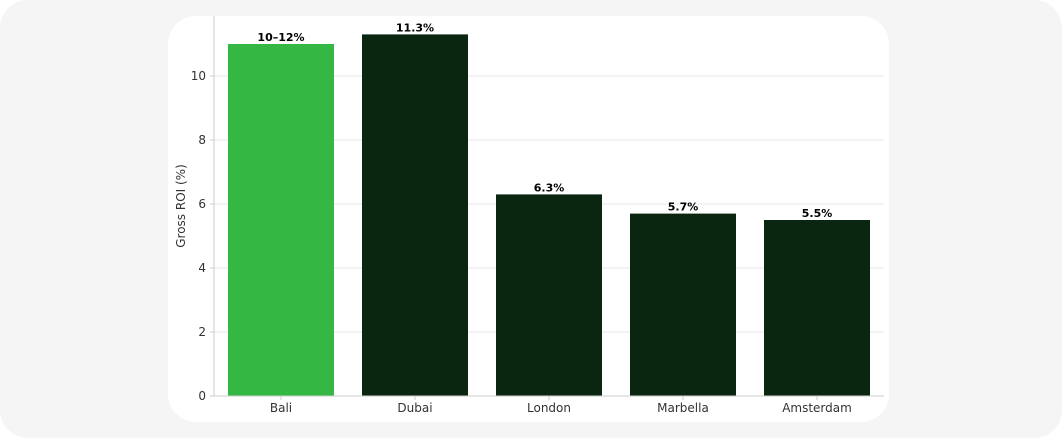  What do you see at coordinates (817, 308) in the screenshot?
I see `bar-amsterdam` at bounding box center [817, 308].